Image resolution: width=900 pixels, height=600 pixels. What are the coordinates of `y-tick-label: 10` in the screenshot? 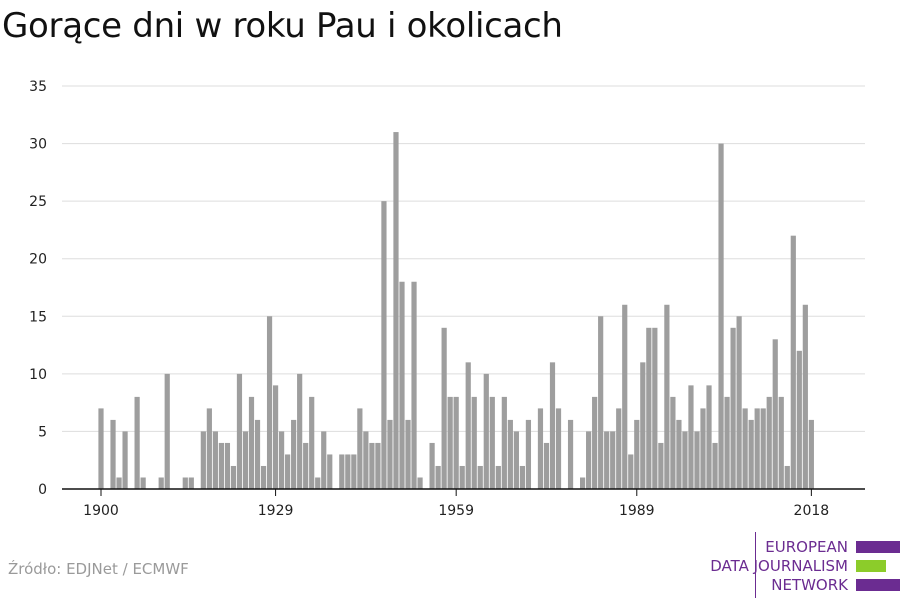 It's located at (38, 375).